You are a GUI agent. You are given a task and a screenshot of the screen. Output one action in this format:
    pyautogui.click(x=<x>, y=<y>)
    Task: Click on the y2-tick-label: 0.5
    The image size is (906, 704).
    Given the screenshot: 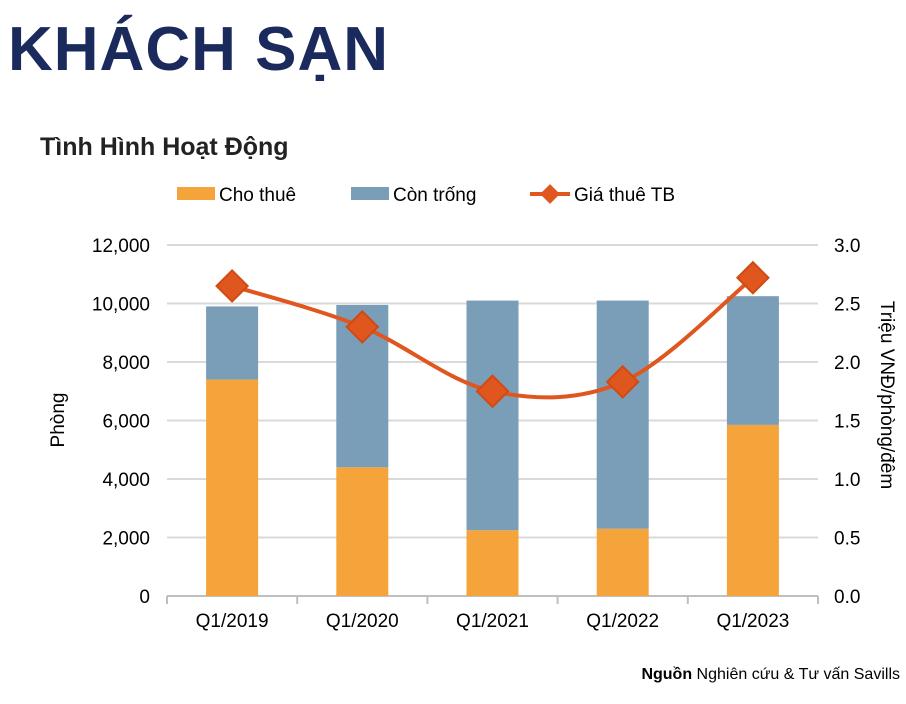 What is the action you would take?
    pyautogui.click(x=847, y=539)
    